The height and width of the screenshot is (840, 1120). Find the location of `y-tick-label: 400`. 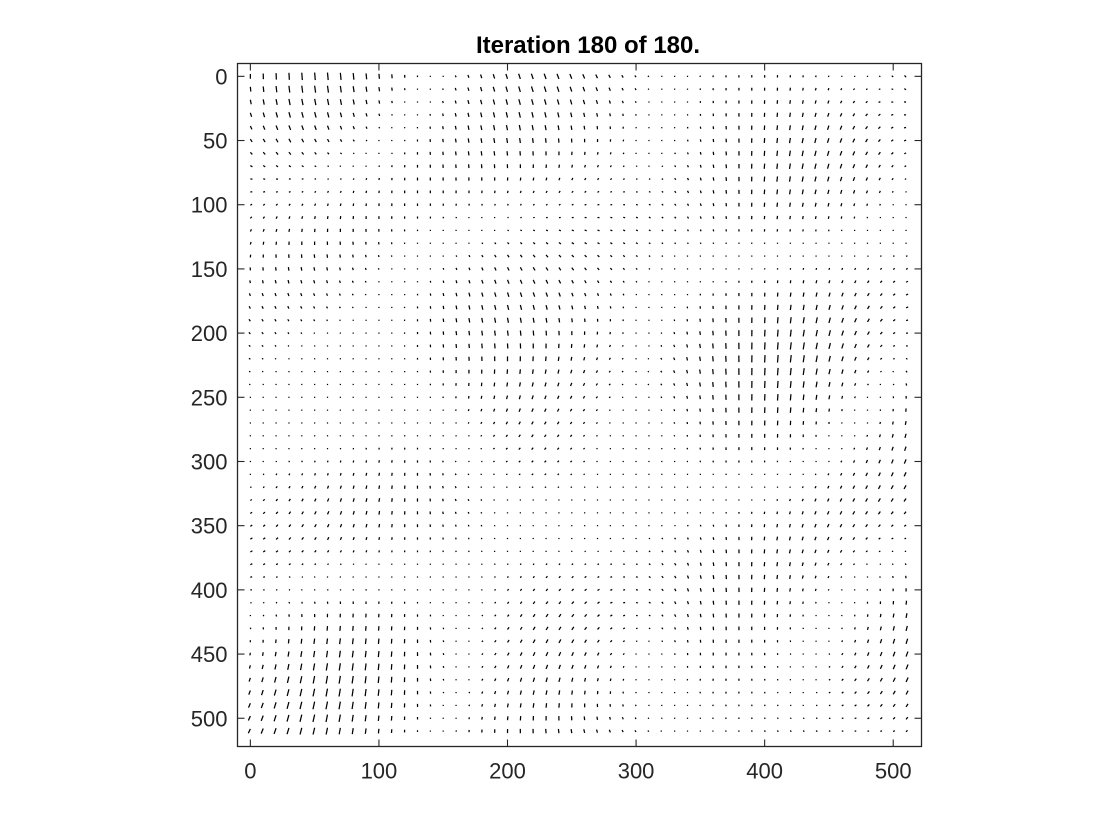

y-tick-label: 400 is located at coordinates (209, 590).